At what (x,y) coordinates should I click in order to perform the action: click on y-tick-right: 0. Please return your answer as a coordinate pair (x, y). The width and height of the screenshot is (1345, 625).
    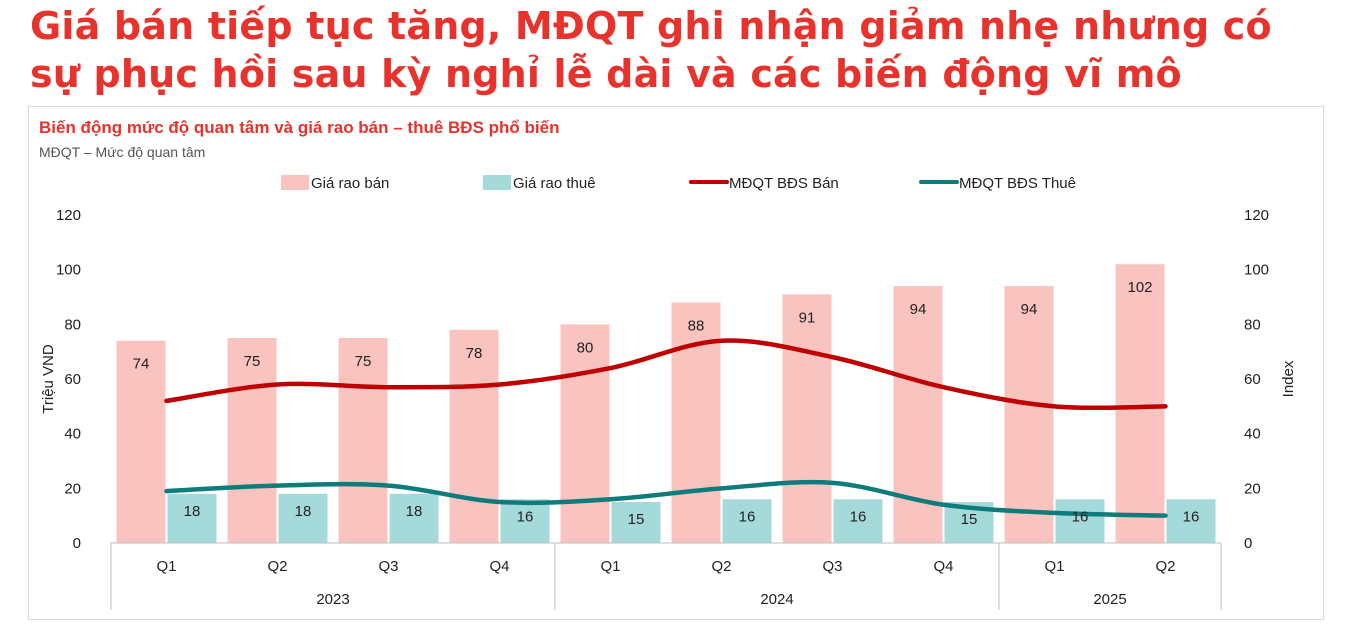
    Looking at the image, I should click on (1248, 543).